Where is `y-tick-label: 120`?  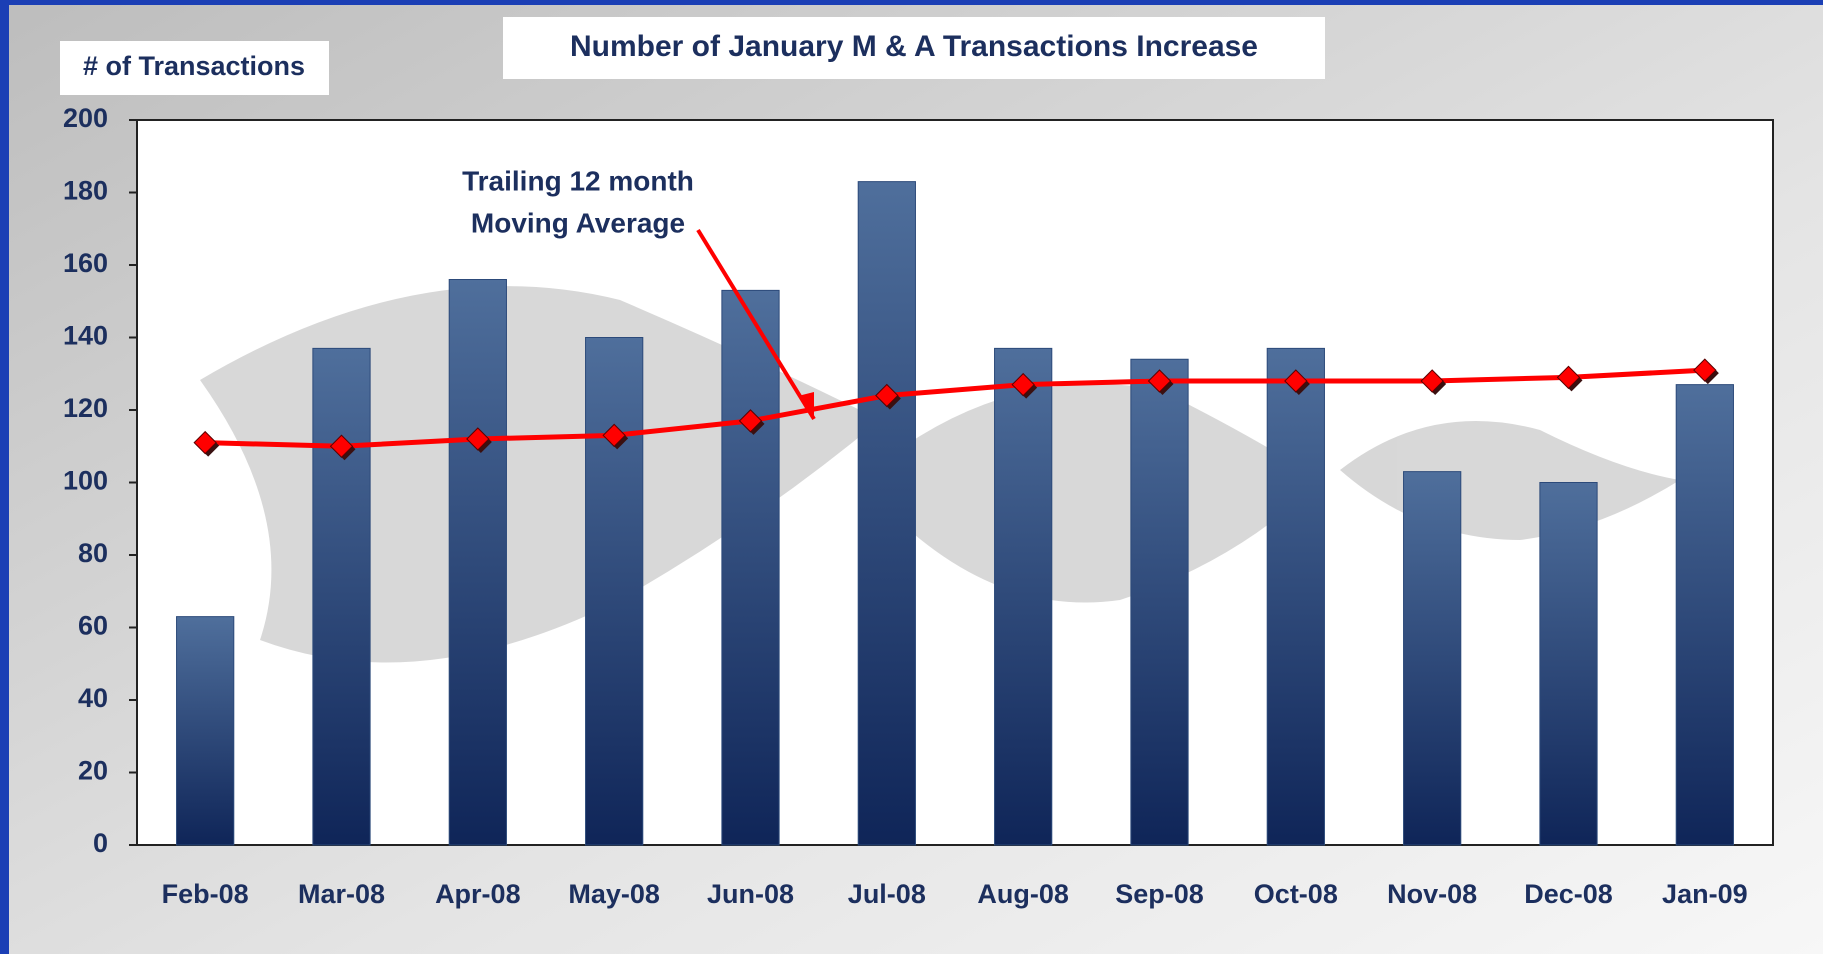
y-tick-label: 120 is located at coordinates (85, 408).